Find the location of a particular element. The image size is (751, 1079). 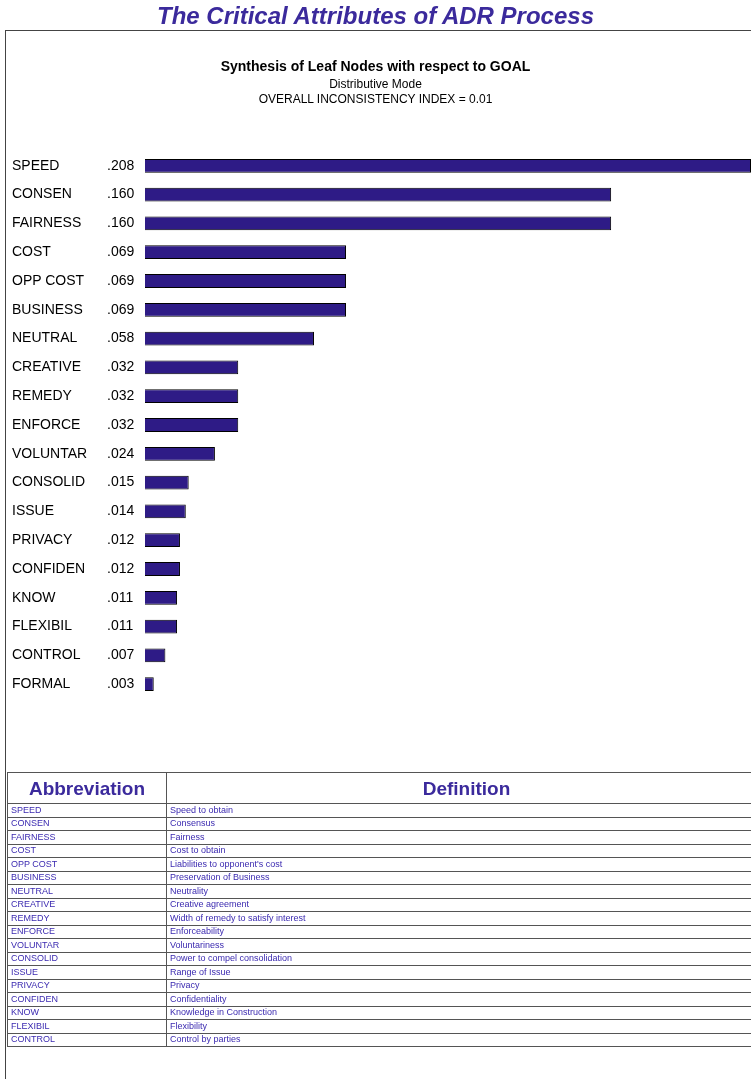

text: Flexibility is located at coordinates (458, 1026).